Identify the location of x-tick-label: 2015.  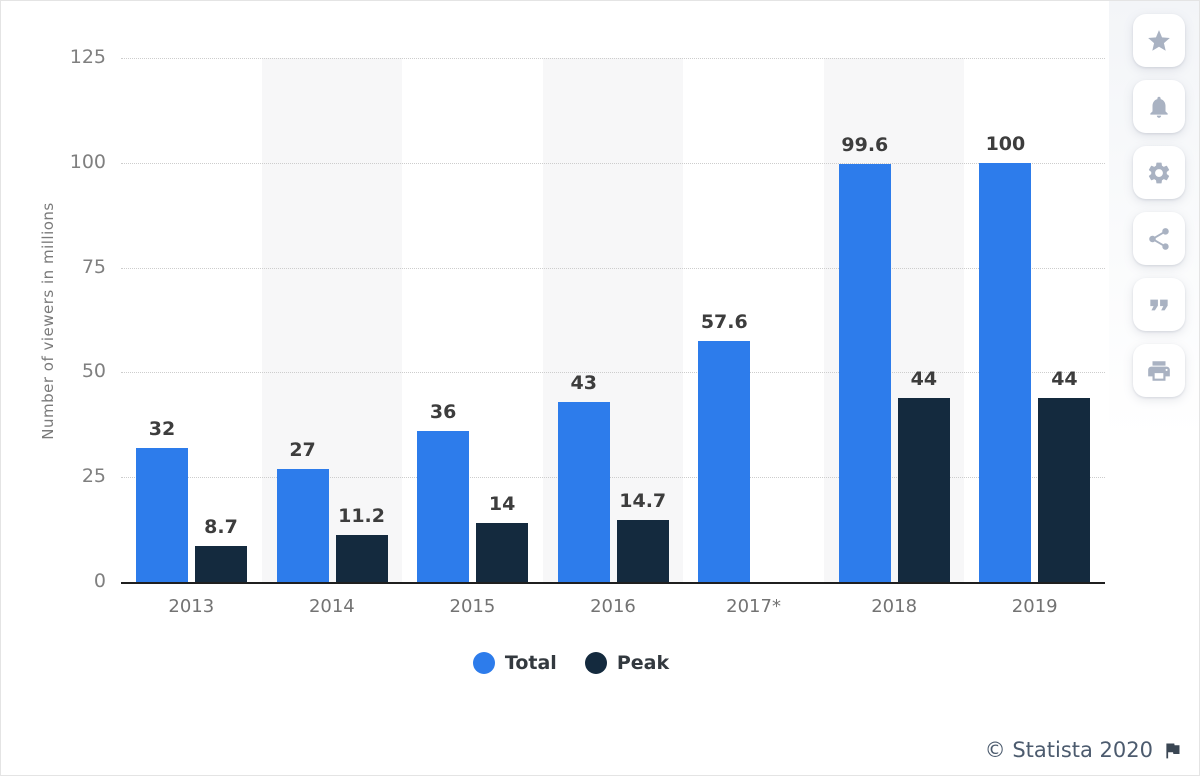
(472, 606).